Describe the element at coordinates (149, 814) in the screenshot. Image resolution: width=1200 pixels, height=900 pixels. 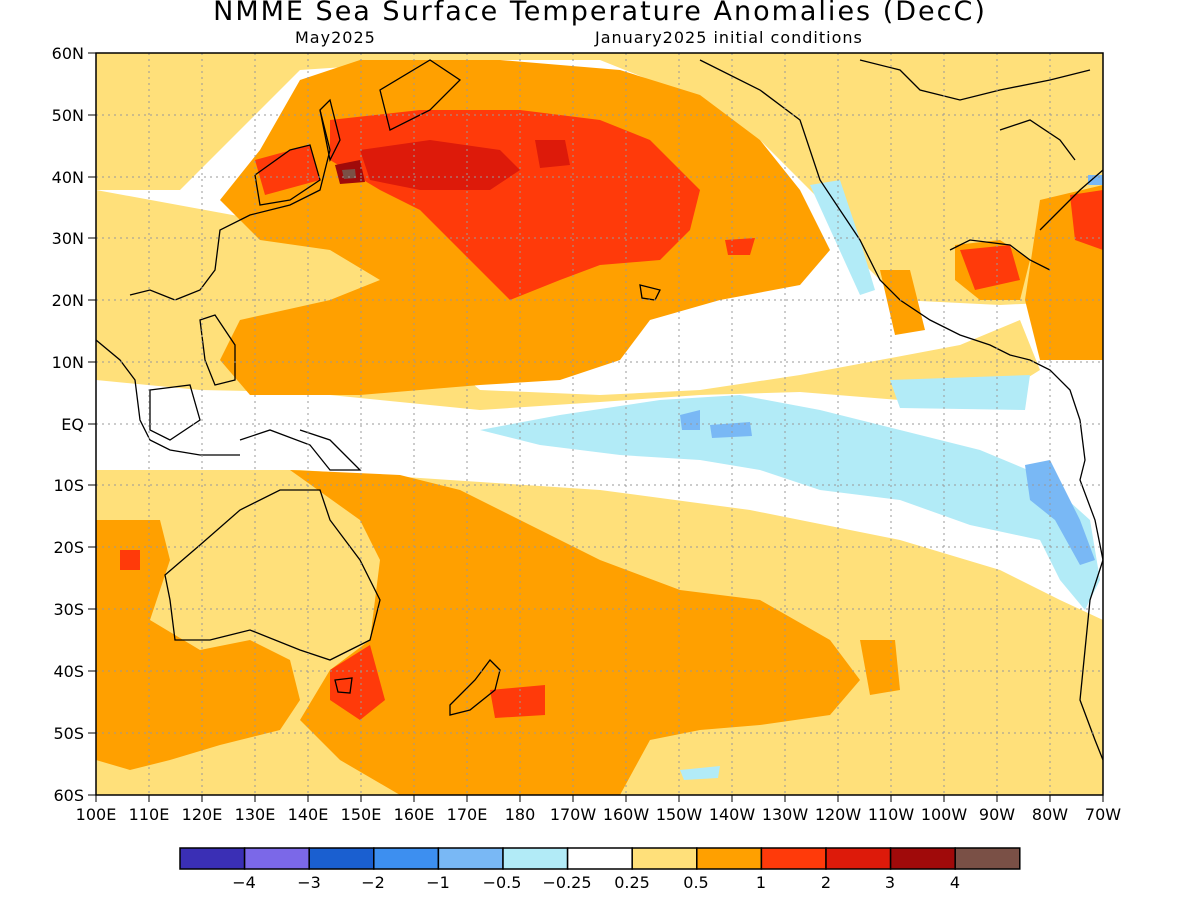
I see `lon-label: 110E` at that location.